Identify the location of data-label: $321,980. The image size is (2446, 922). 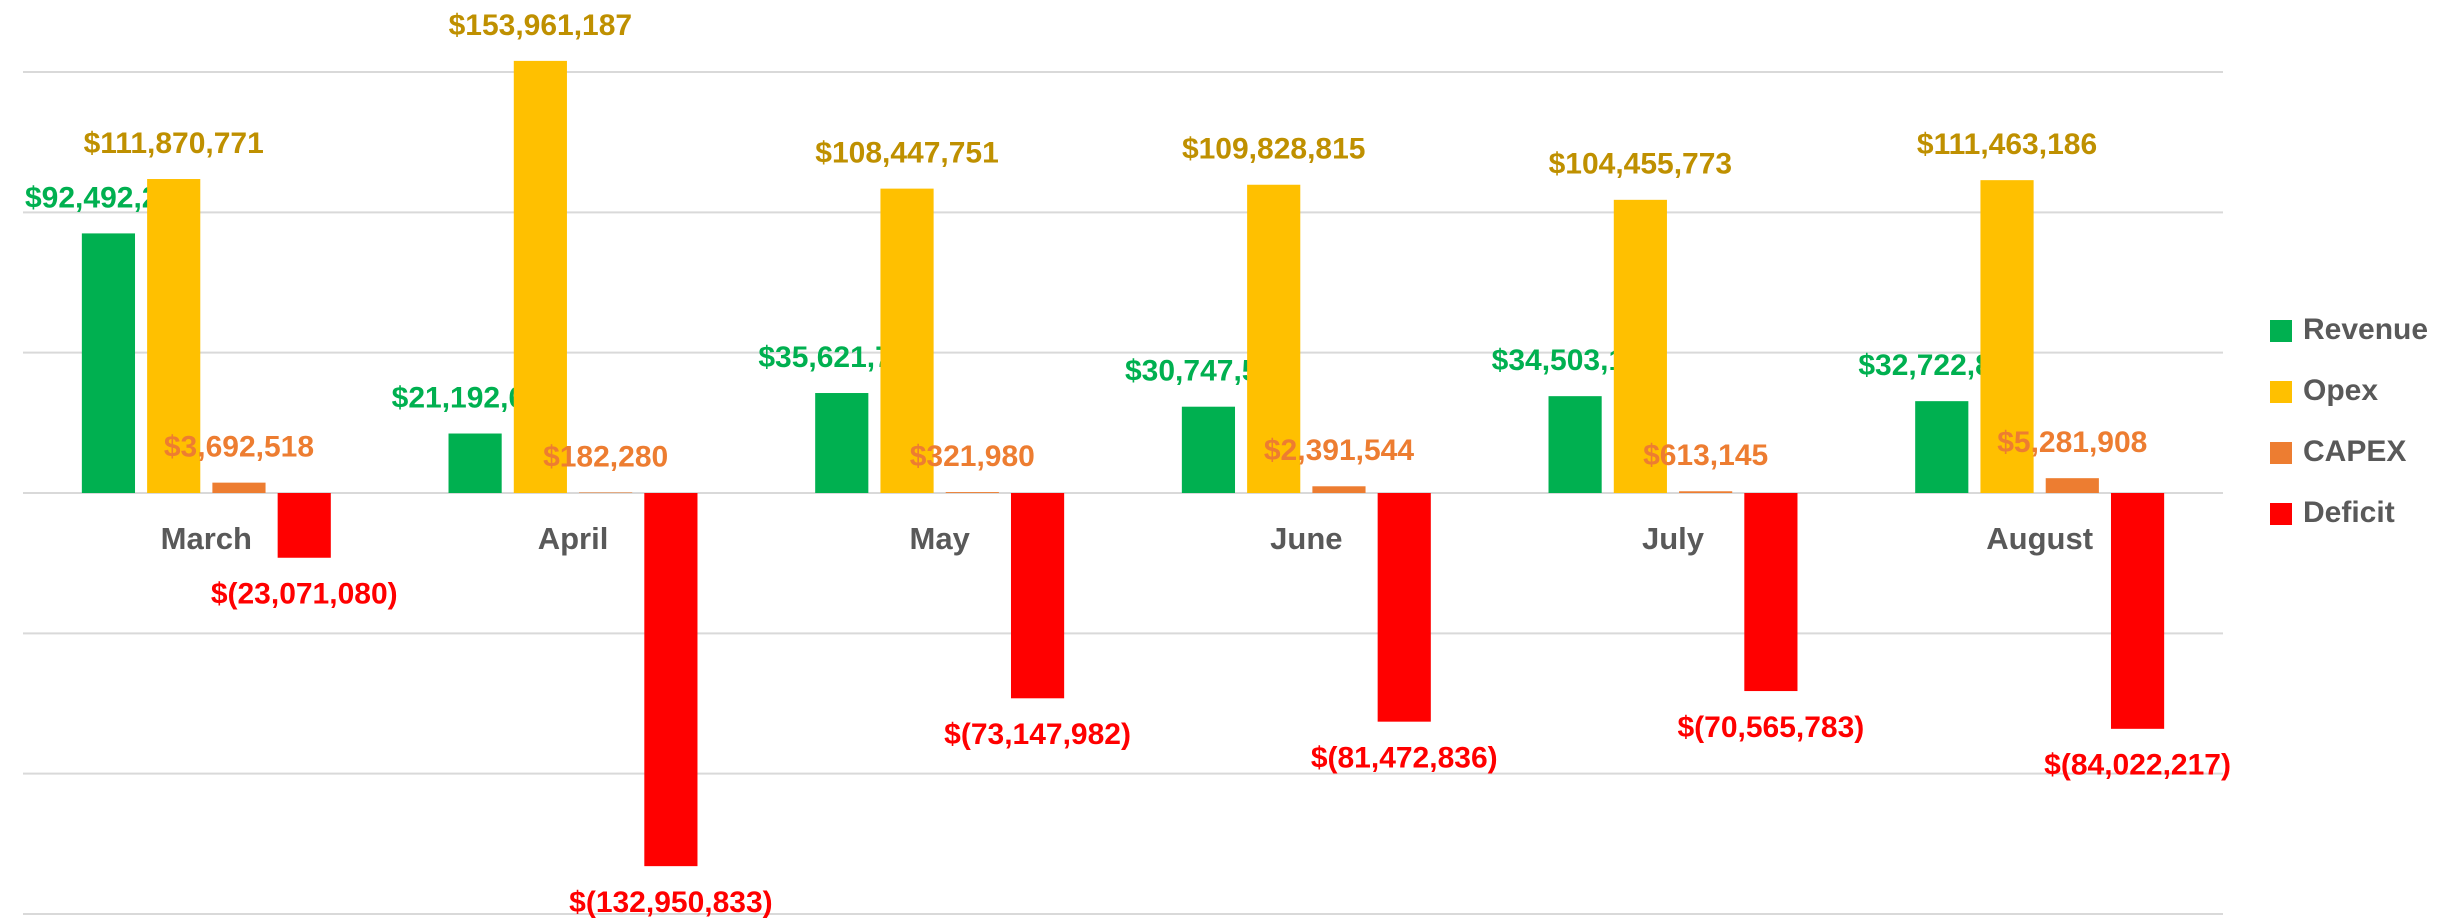
(972, 456).